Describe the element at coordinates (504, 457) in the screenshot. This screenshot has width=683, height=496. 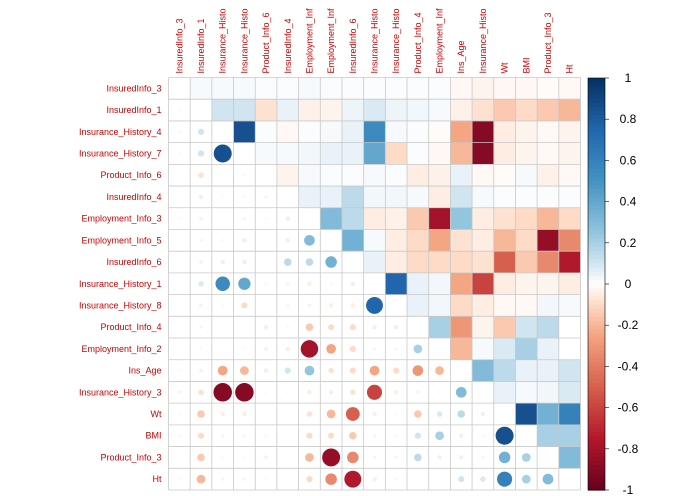
I see `corr-circle-Product_Info_3-Wt` at that location.